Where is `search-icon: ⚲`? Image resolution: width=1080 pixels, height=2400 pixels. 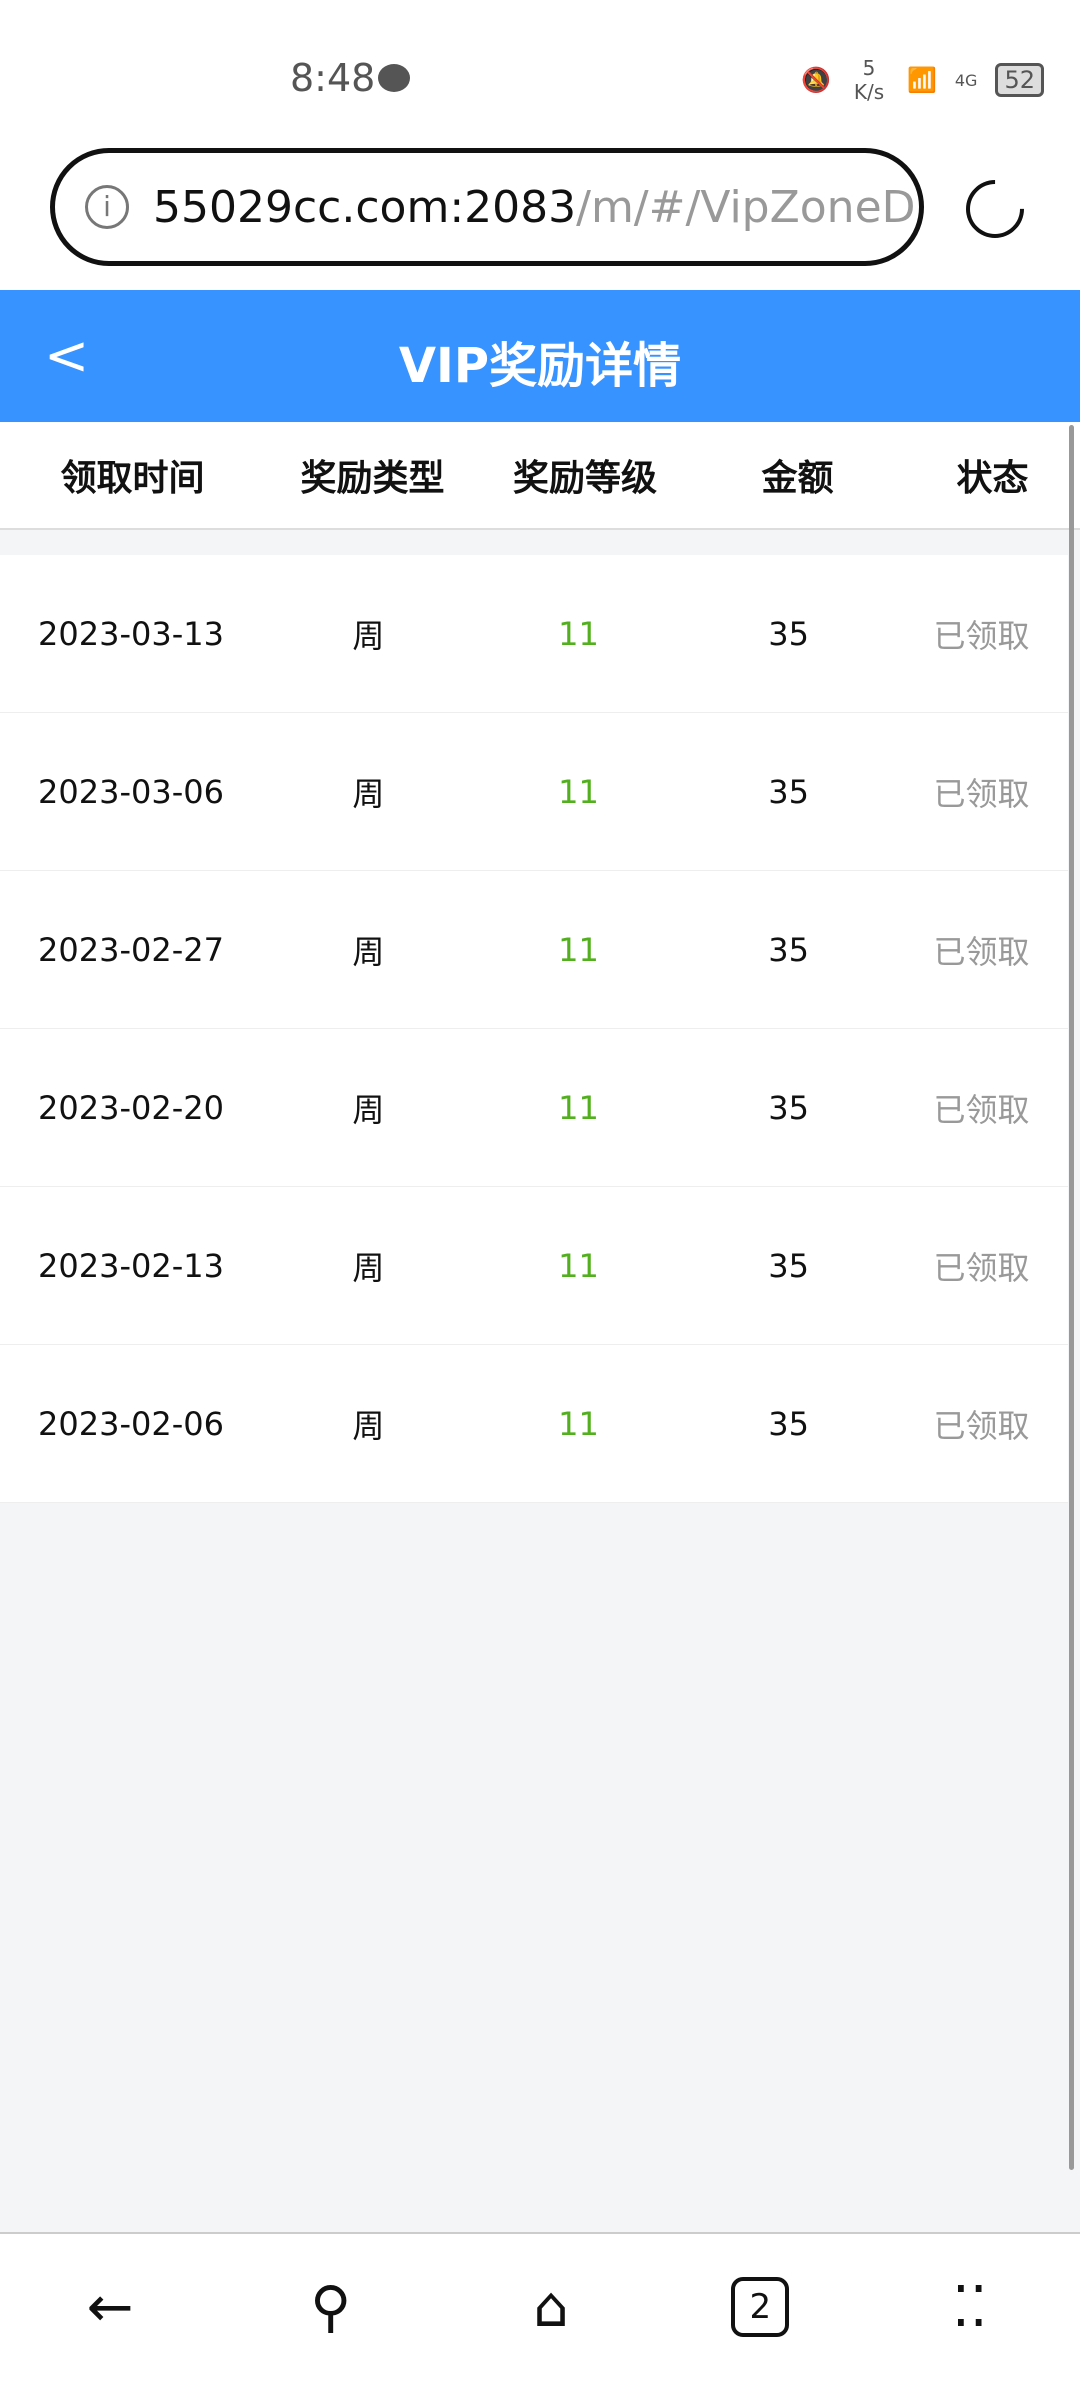
search-icon: ⚲ is located at coordinates (331, 2307).